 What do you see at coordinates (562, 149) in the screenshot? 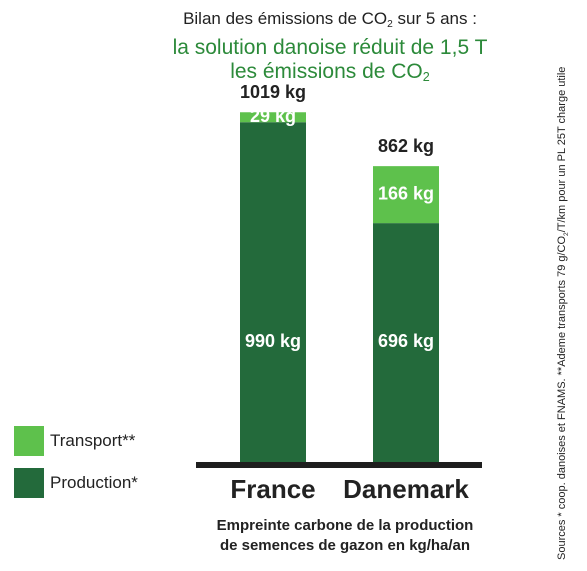
I see `sources-text: /T/km pour un PL 25T charge utile` at bounding box center [562, 149].